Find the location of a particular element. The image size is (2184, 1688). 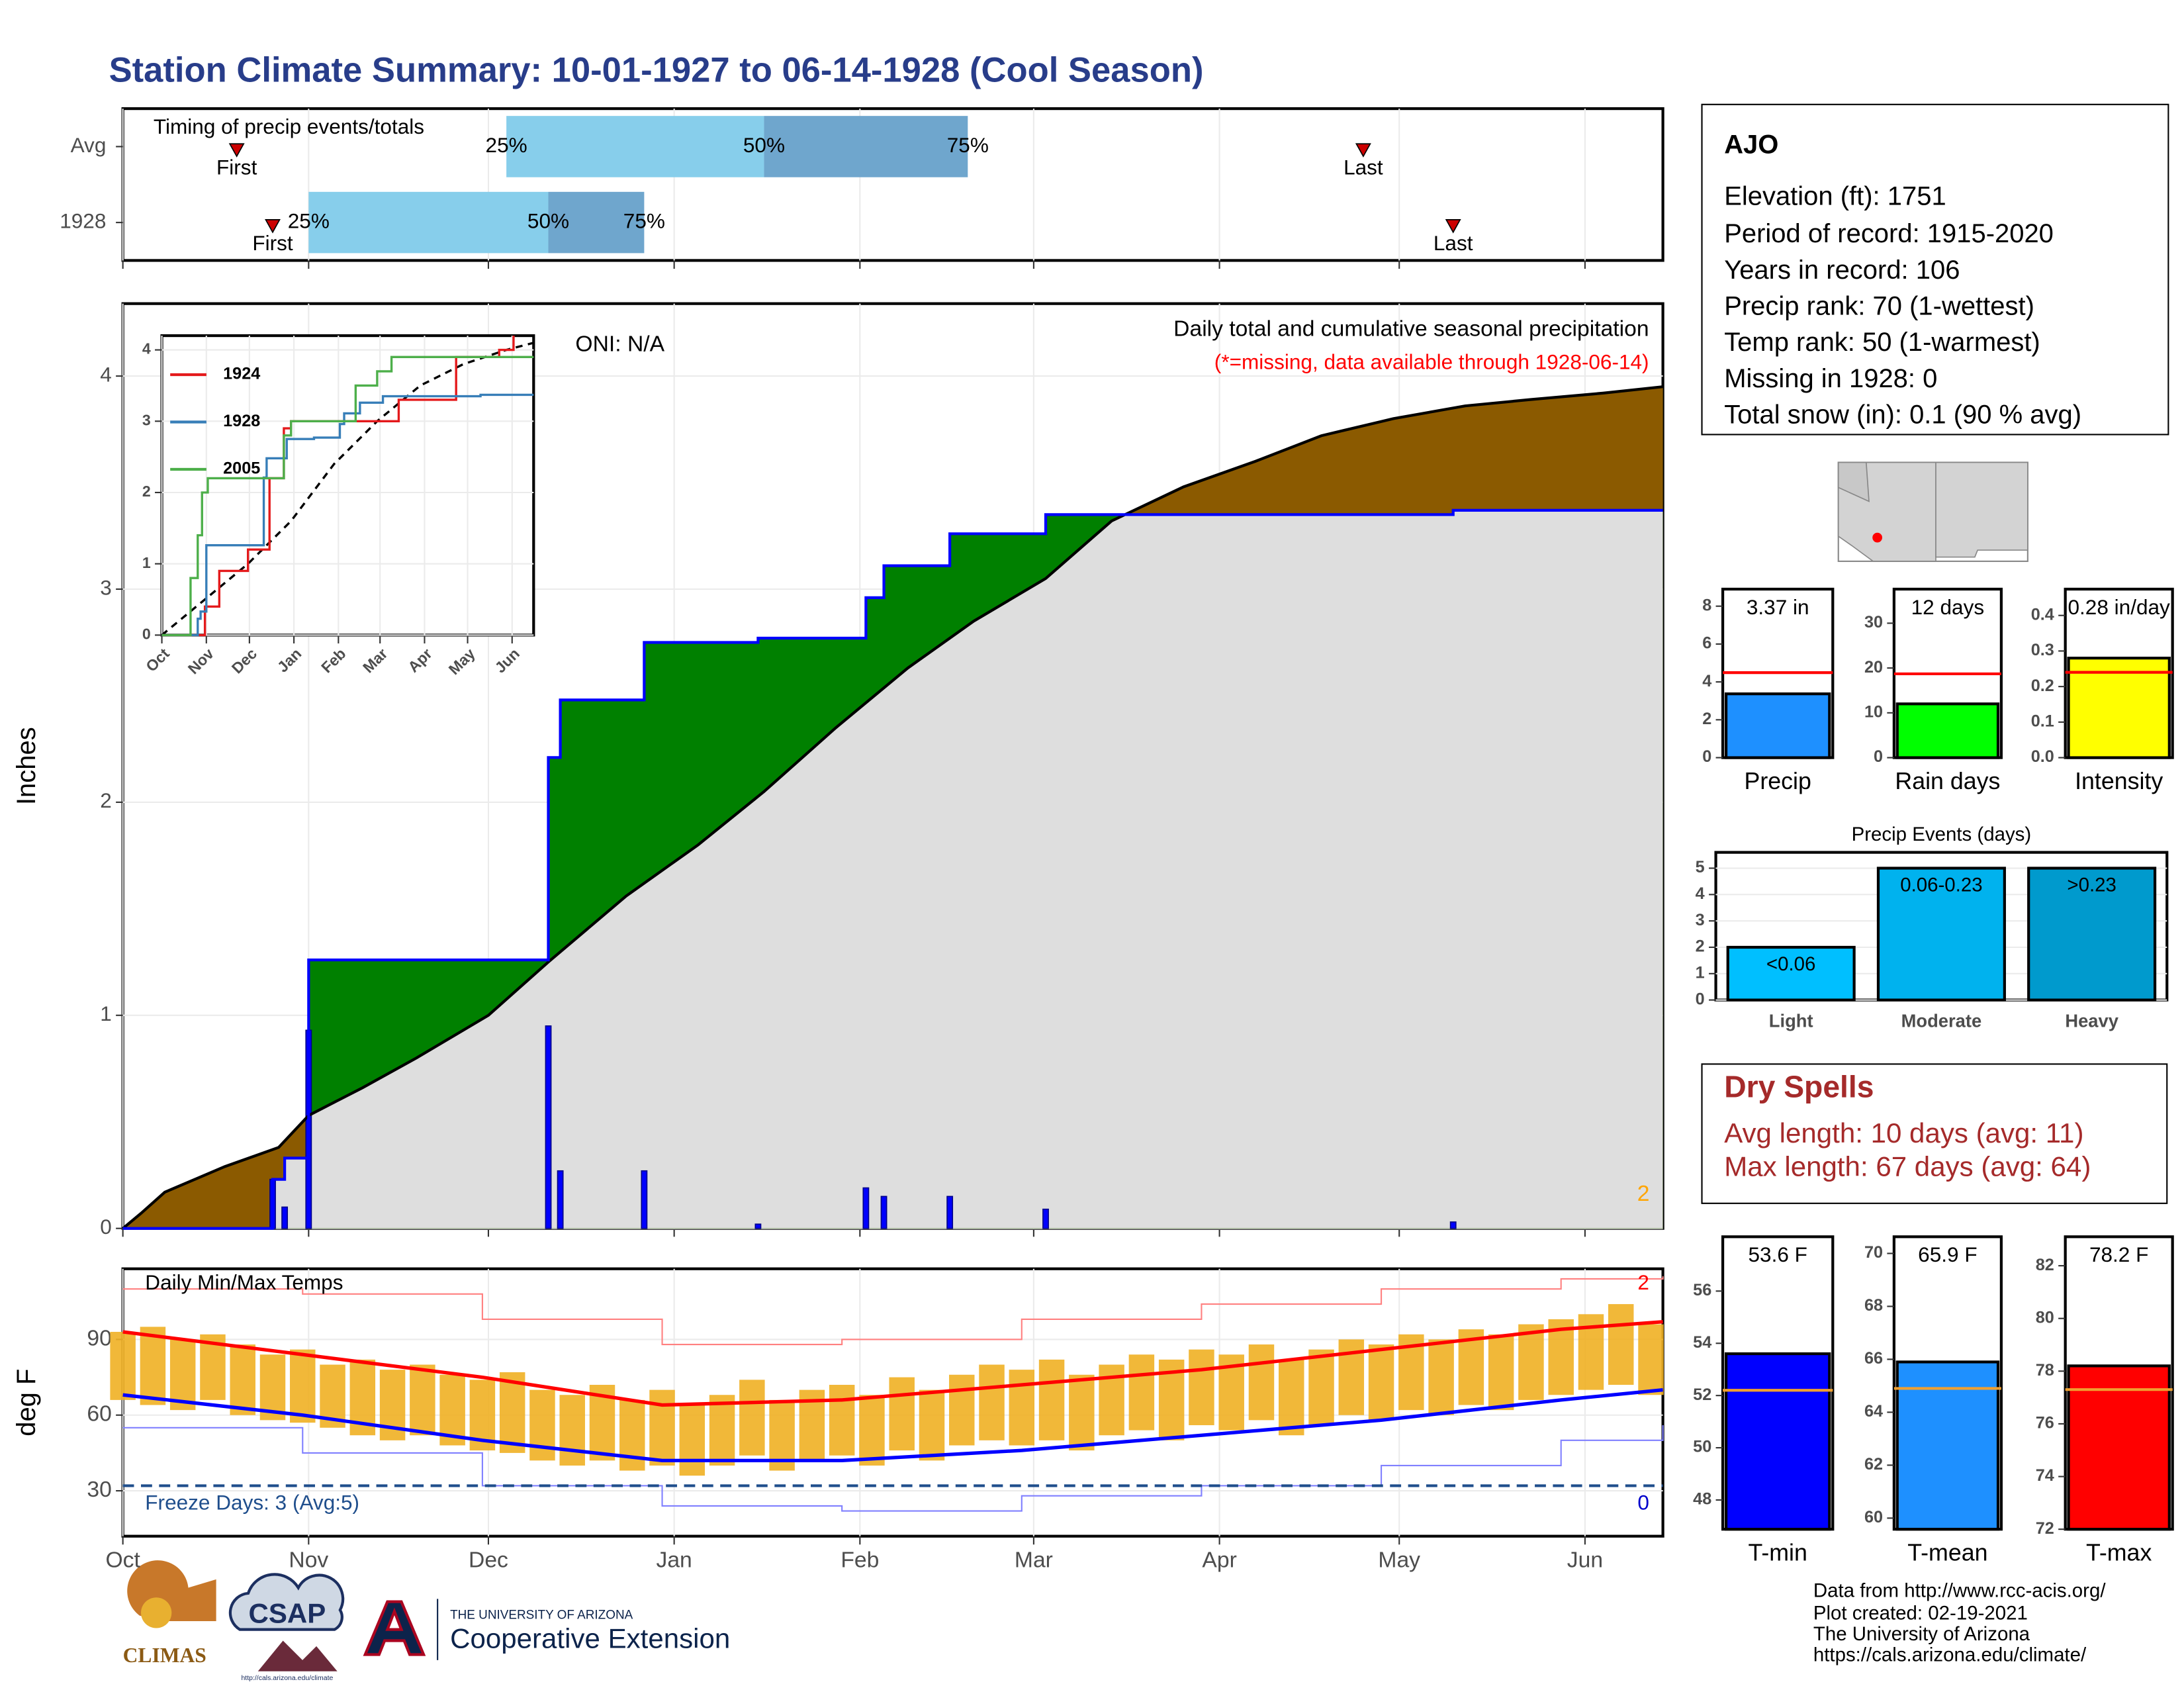

y-tick-label: 4 is located at coordinates (1706, 681).